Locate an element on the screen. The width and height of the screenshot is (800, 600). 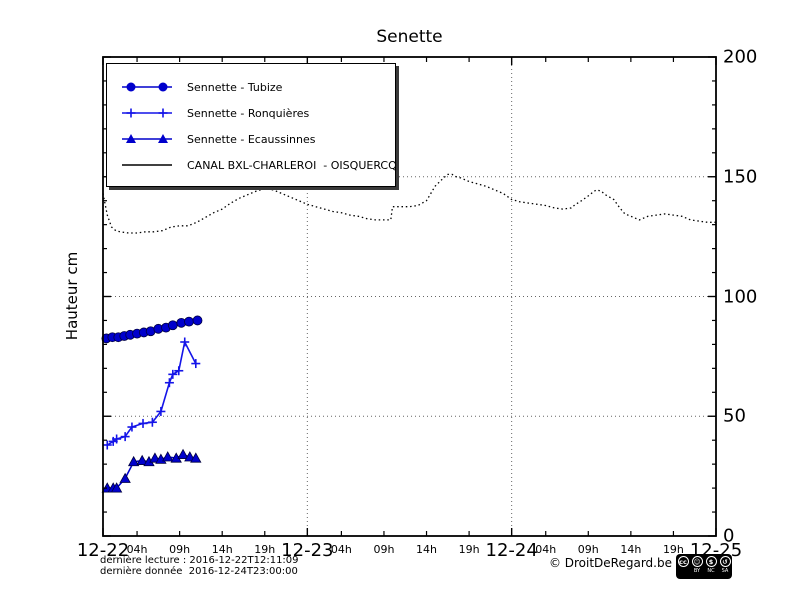
legend-label: Sennette - Ecaussinnes is located at coordinates (251, 139).